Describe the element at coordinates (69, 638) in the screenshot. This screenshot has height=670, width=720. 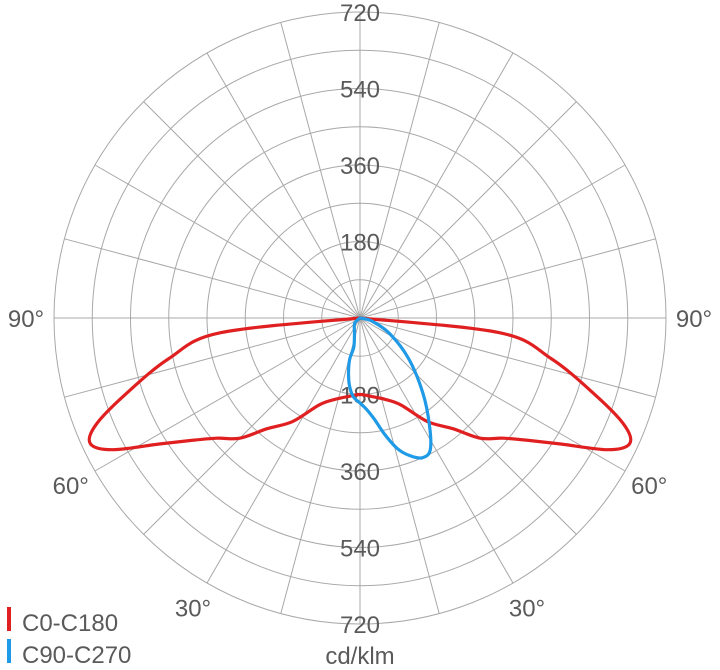
I see `legend: C0-C180 C90-C270` at that location.